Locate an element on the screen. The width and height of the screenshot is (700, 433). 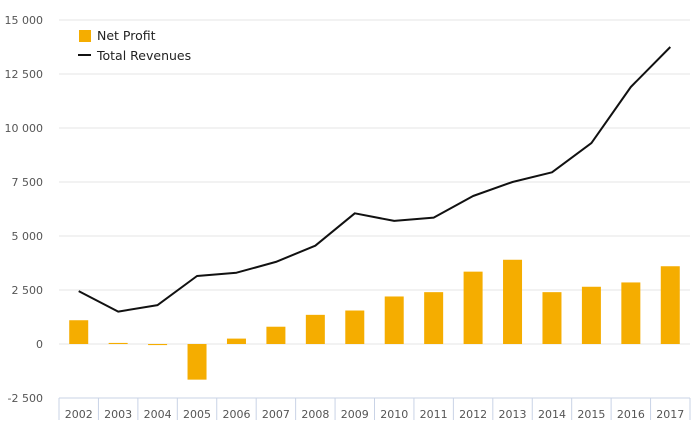
x-tick-label: 2014 is located at coordinates (552, 414).